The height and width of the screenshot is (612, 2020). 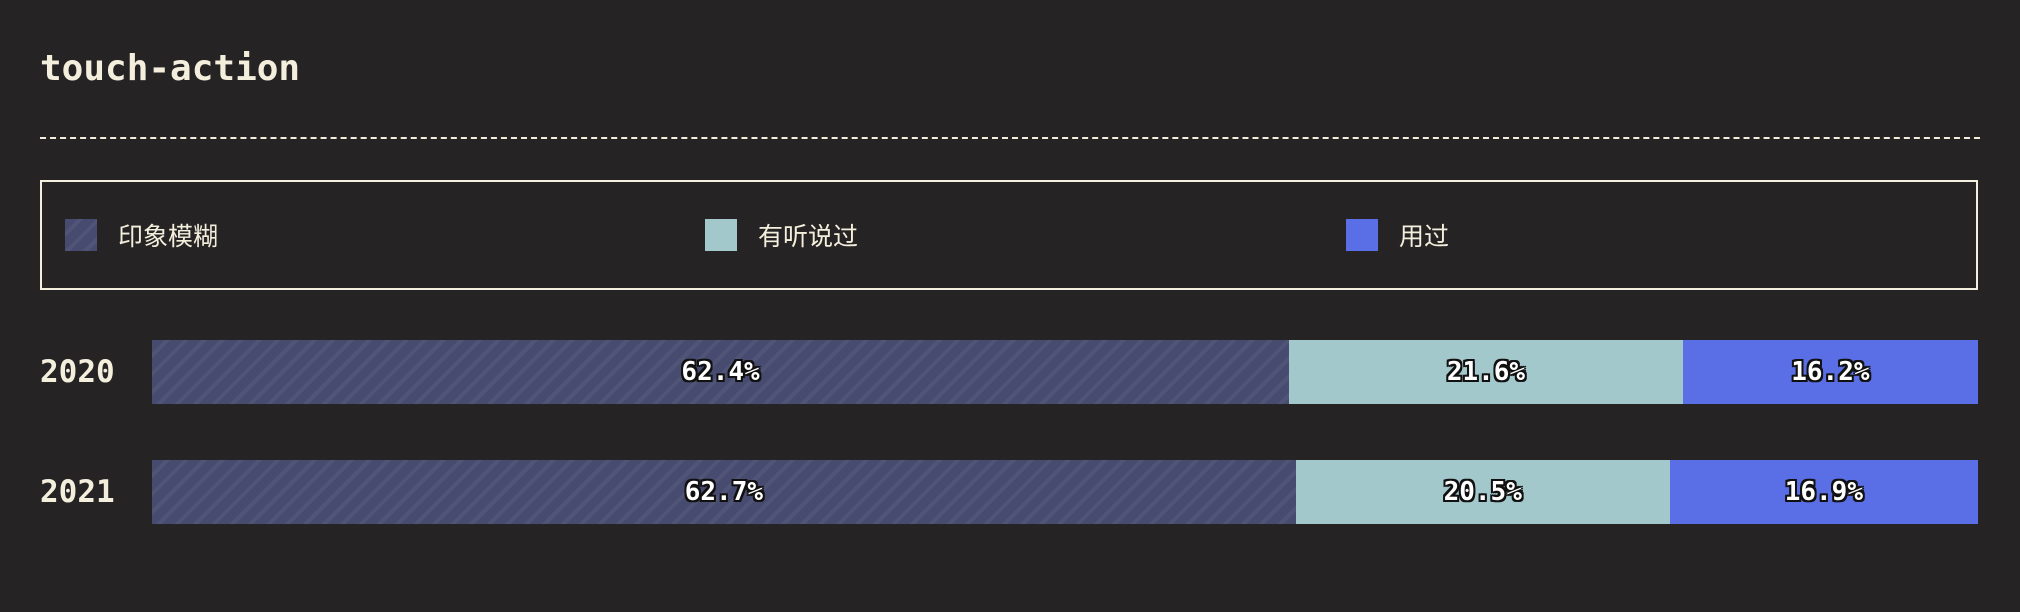 I want to click on legend-item-2: 用过, so click(x=1397, y=235).